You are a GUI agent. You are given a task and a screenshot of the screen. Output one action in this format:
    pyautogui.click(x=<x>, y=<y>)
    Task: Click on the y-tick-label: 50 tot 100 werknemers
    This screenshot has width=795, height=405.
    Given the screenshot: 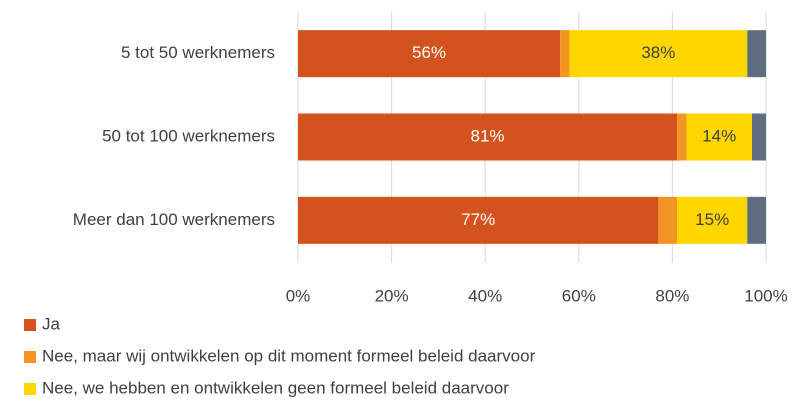 What is the action you would take?
    pyautogui.click(x=188, y=135)
    